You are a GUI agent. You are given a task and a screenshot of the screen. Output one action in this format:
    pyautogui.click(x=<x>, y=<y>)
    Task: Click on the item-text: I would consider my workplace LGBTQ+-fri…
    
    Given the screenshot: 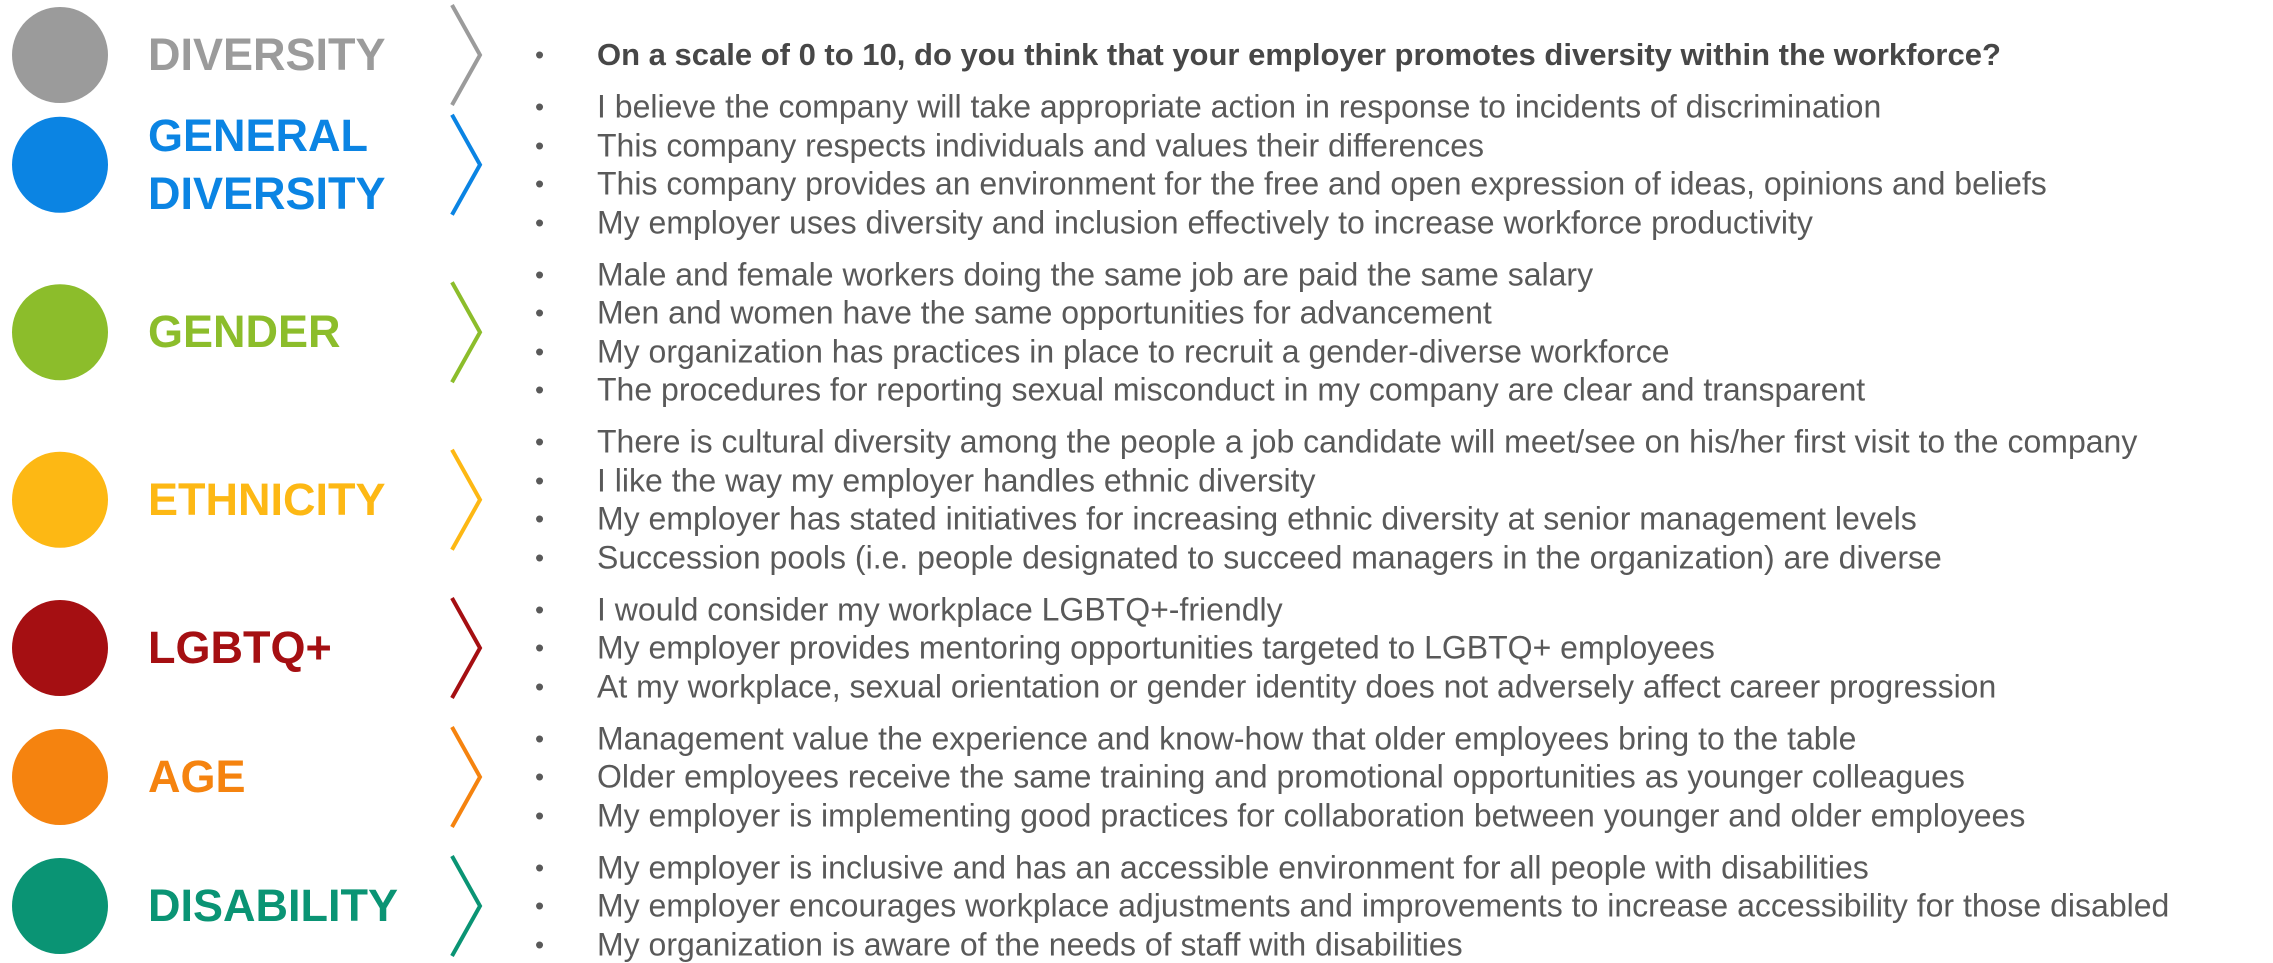 What is the action you would take?
    pyautogui.click(x=940, y=609)
    